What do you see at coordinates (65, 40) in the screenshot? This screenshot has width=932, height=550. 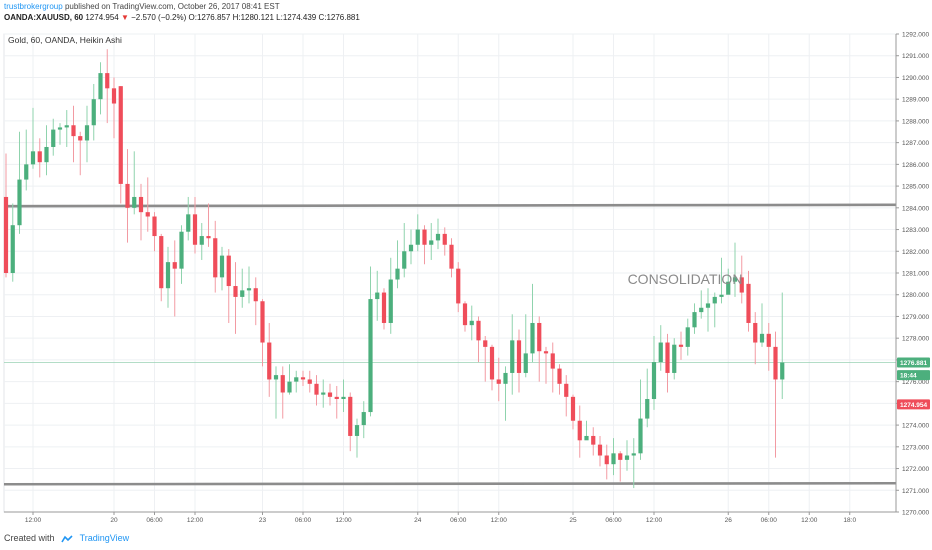 I see `chart-legend-title: Gold, 60, OANDA, Heikin Ashi` at bounding box center [65, 40].